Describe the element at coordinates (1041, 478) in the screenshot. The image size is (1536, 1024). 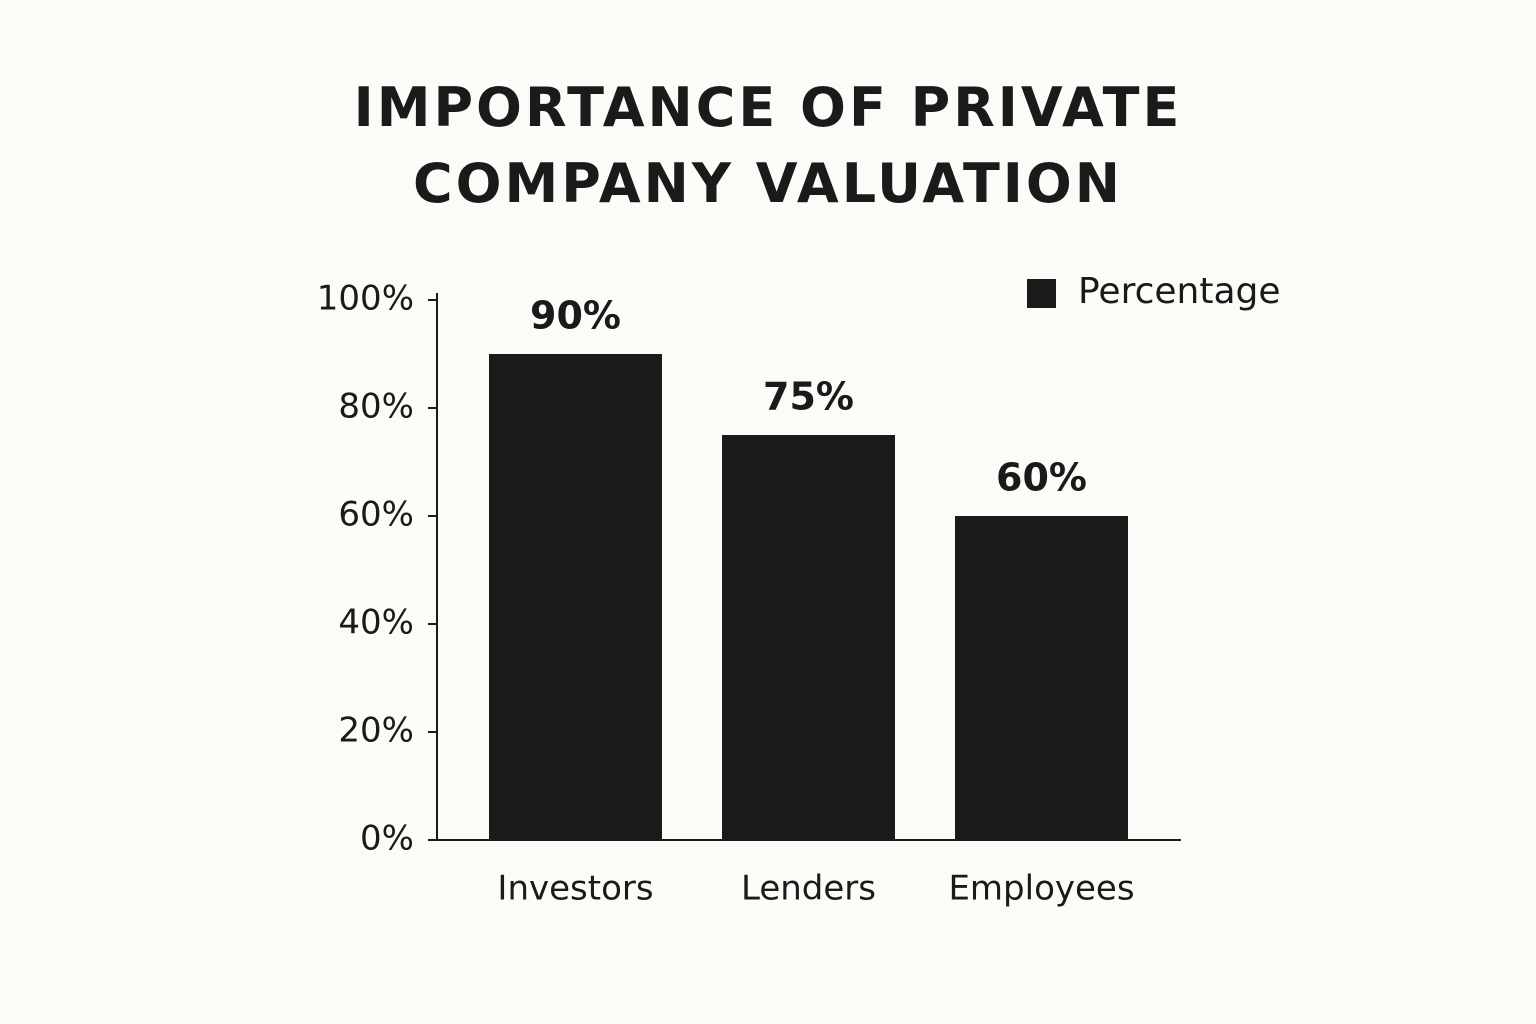
I see `value-label: 60%` at that location.